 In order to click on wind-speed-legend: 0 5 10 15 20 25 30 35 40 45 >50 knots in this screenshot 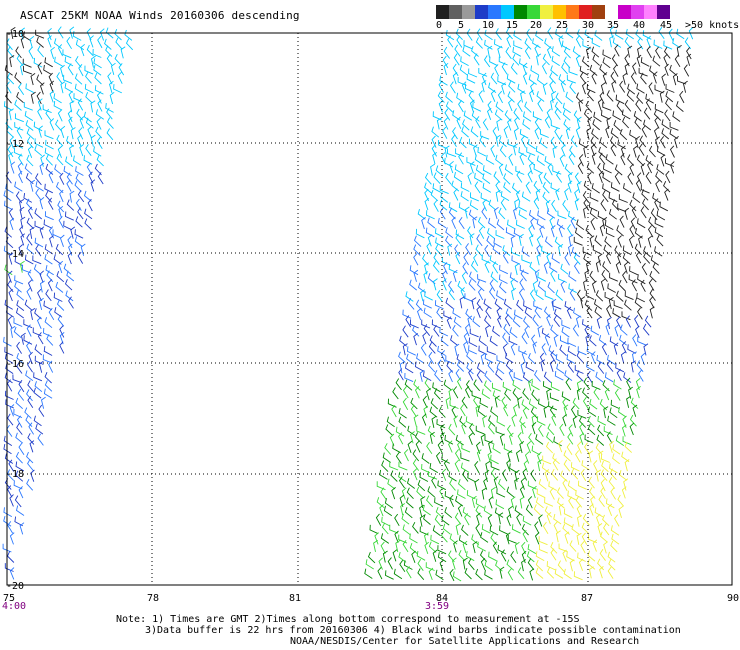, I will do `click(587, 19)`.